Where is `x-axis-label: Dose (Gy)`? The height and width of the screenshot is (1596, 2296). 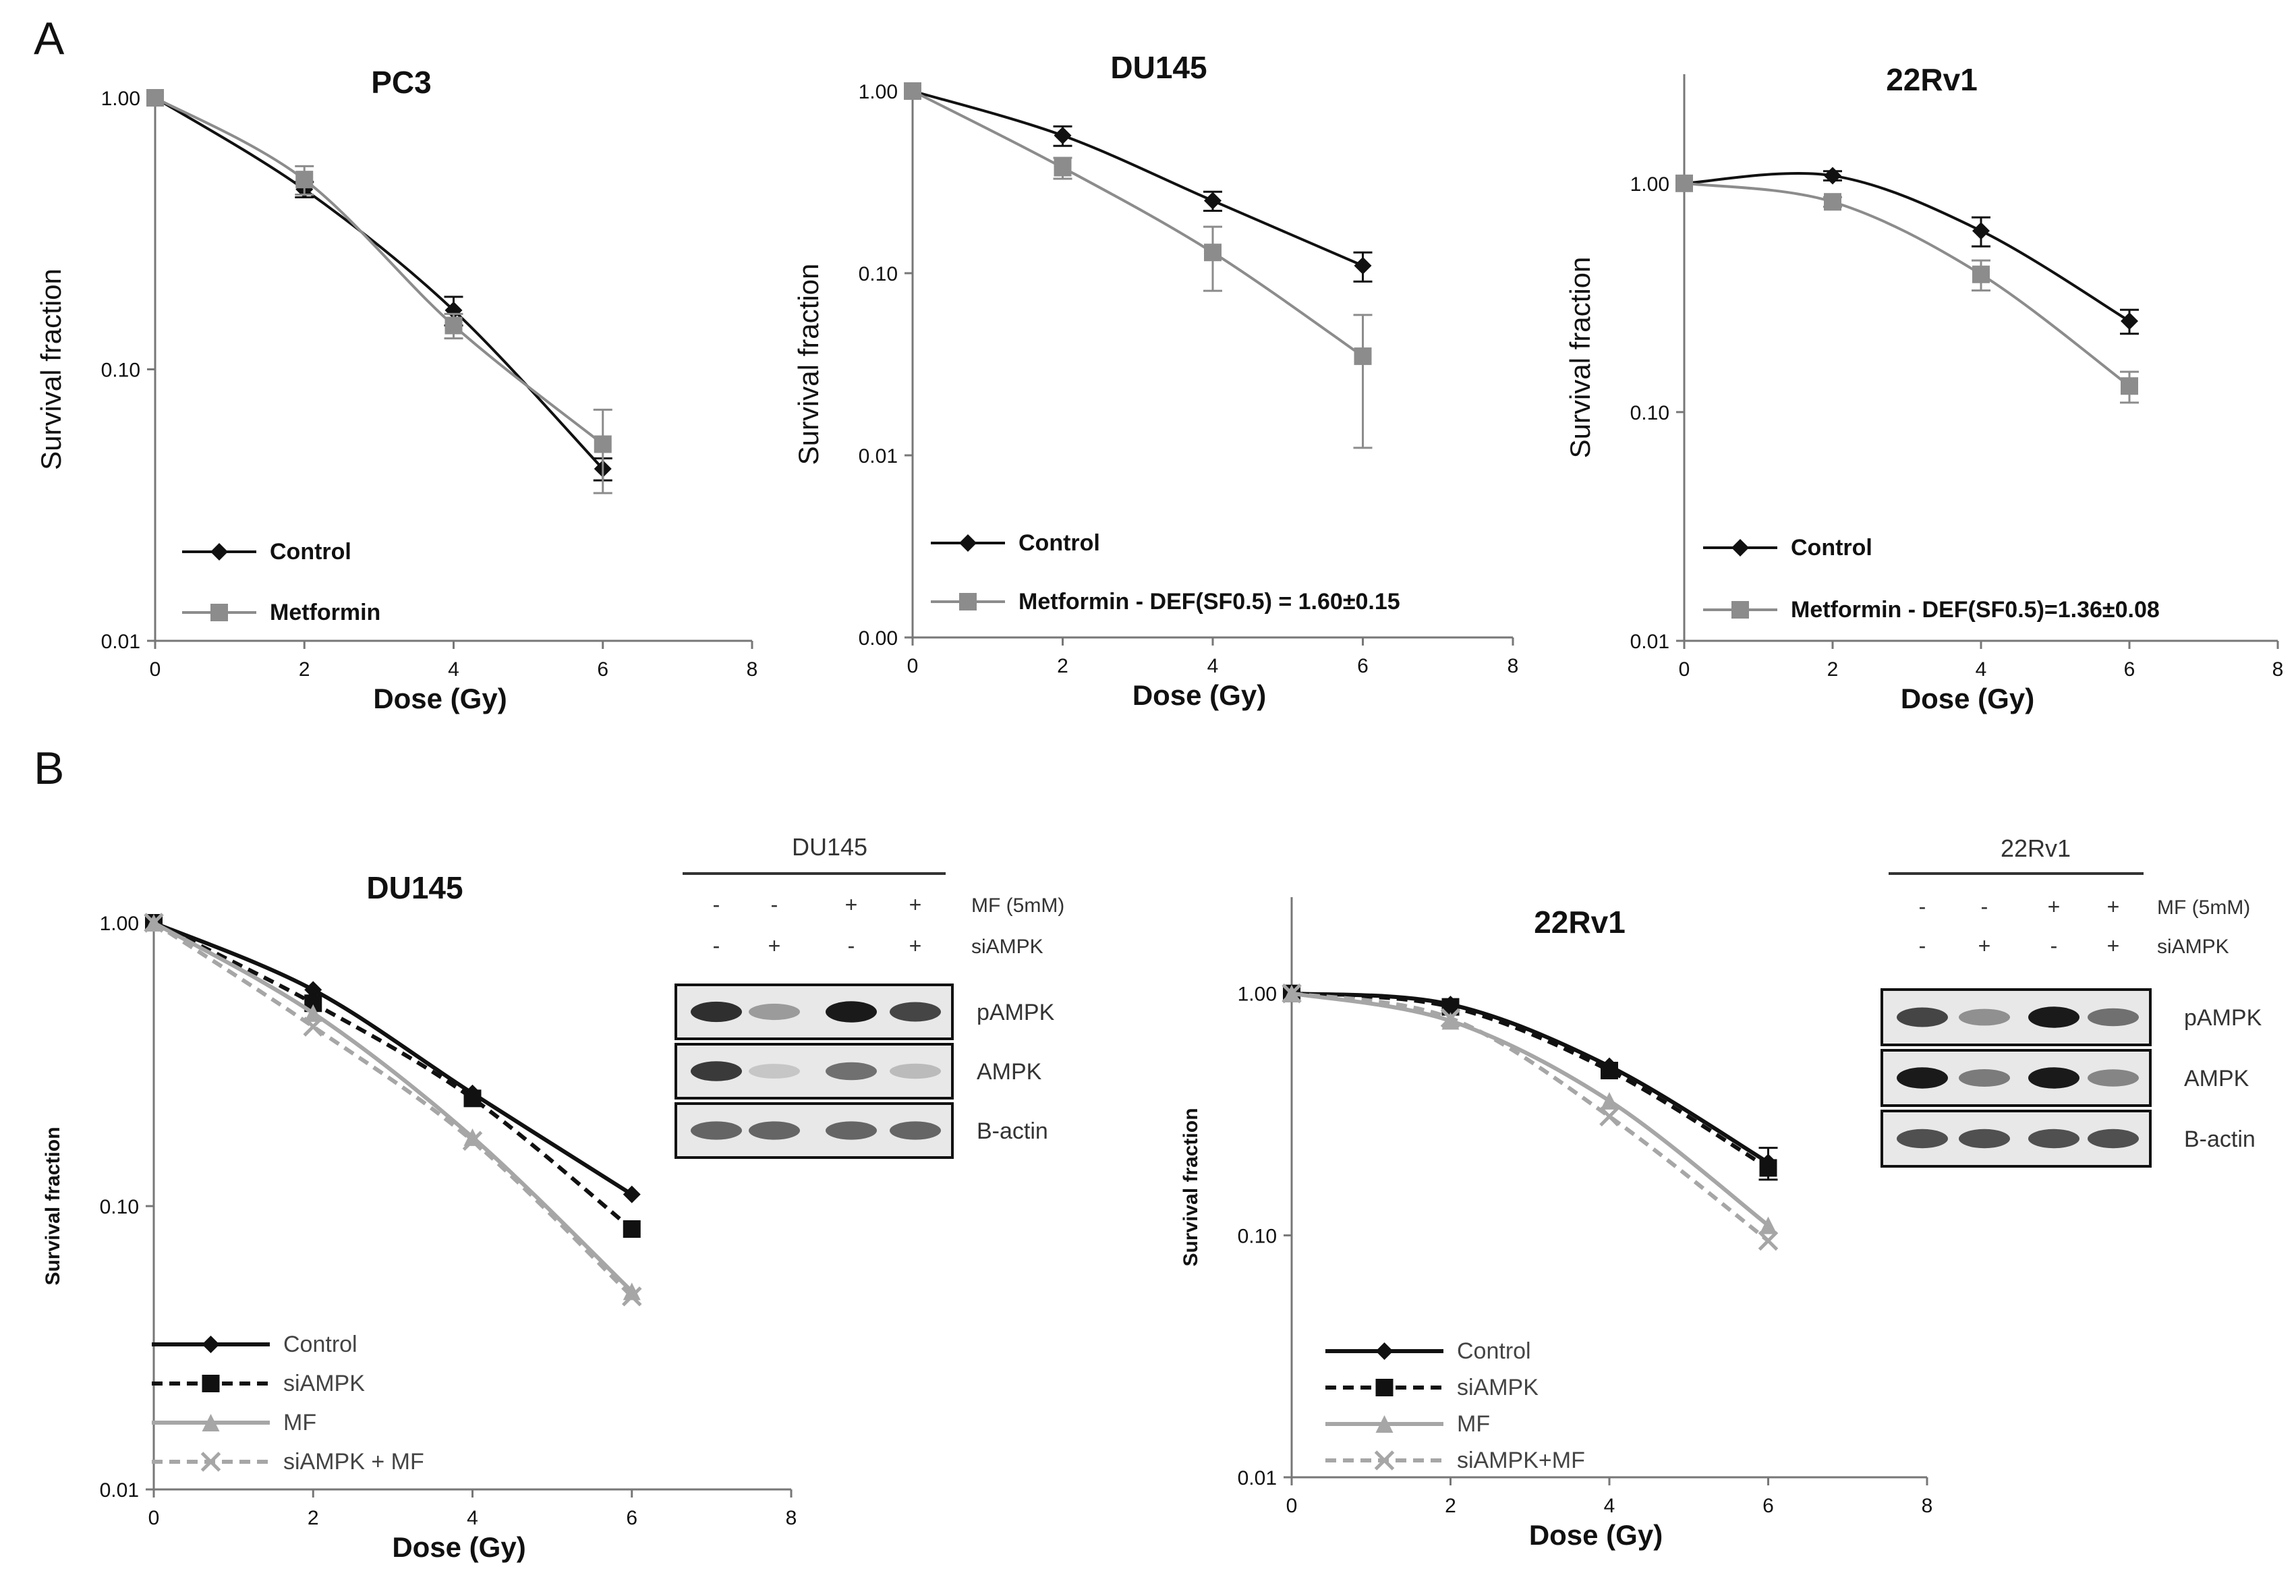 x-axis-label: Dose (Gy) is located at coordinates (1199, 695).